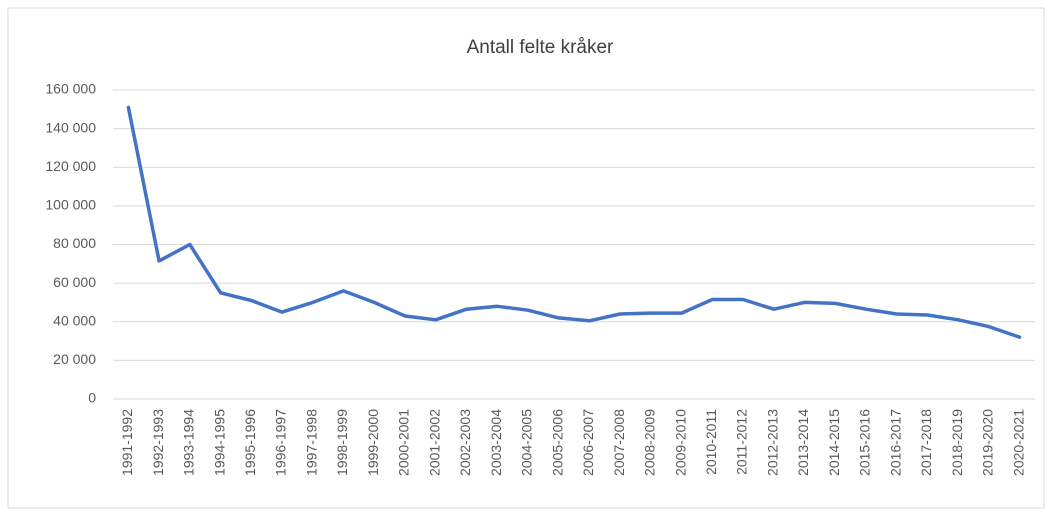 This screenshot has width=1052, height=516. What do you see at coordinates (496, 442) in the screenshot?
I see `x-tick-label: 2003-2004` at bounding box center [496, 442].